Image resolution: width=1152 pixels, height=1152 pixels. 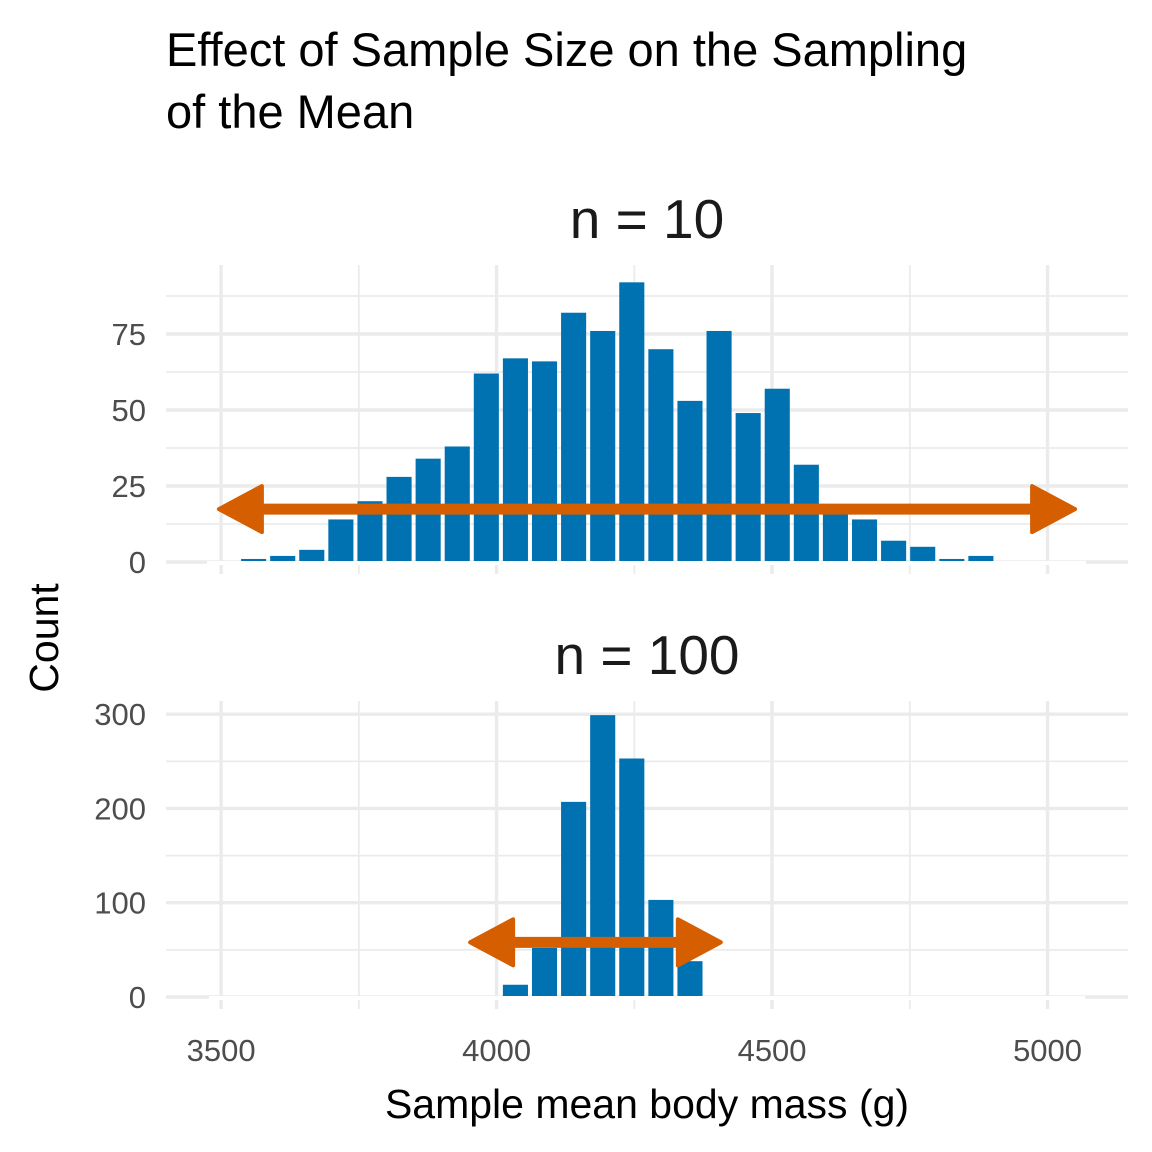 I want to click on chart-title-line-2: of the Mean, so click(x=290, y=111).